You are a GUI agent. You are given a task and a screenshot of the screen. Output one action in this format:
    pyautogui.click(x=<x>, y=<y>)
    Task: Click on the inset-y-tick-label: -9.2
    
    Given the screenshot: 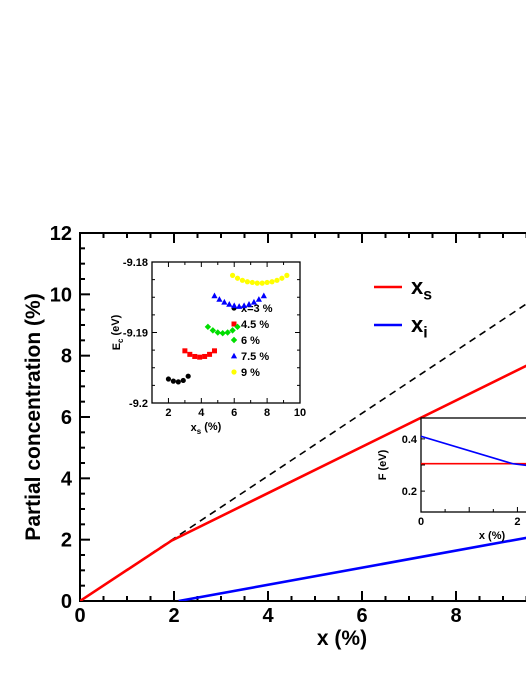 What is the action you would take?
    pyautogui.click(x=138, y=404)
    